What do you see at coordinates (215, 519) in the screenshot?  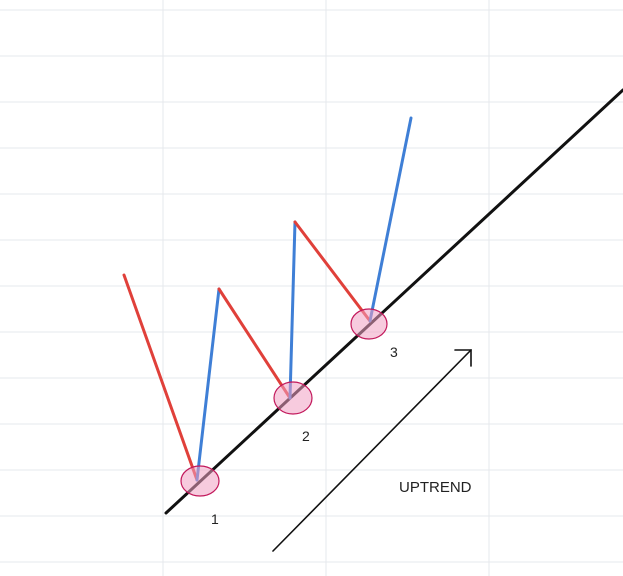 I see `touch-point-label-1: 1` at bounding box center [215, 519].